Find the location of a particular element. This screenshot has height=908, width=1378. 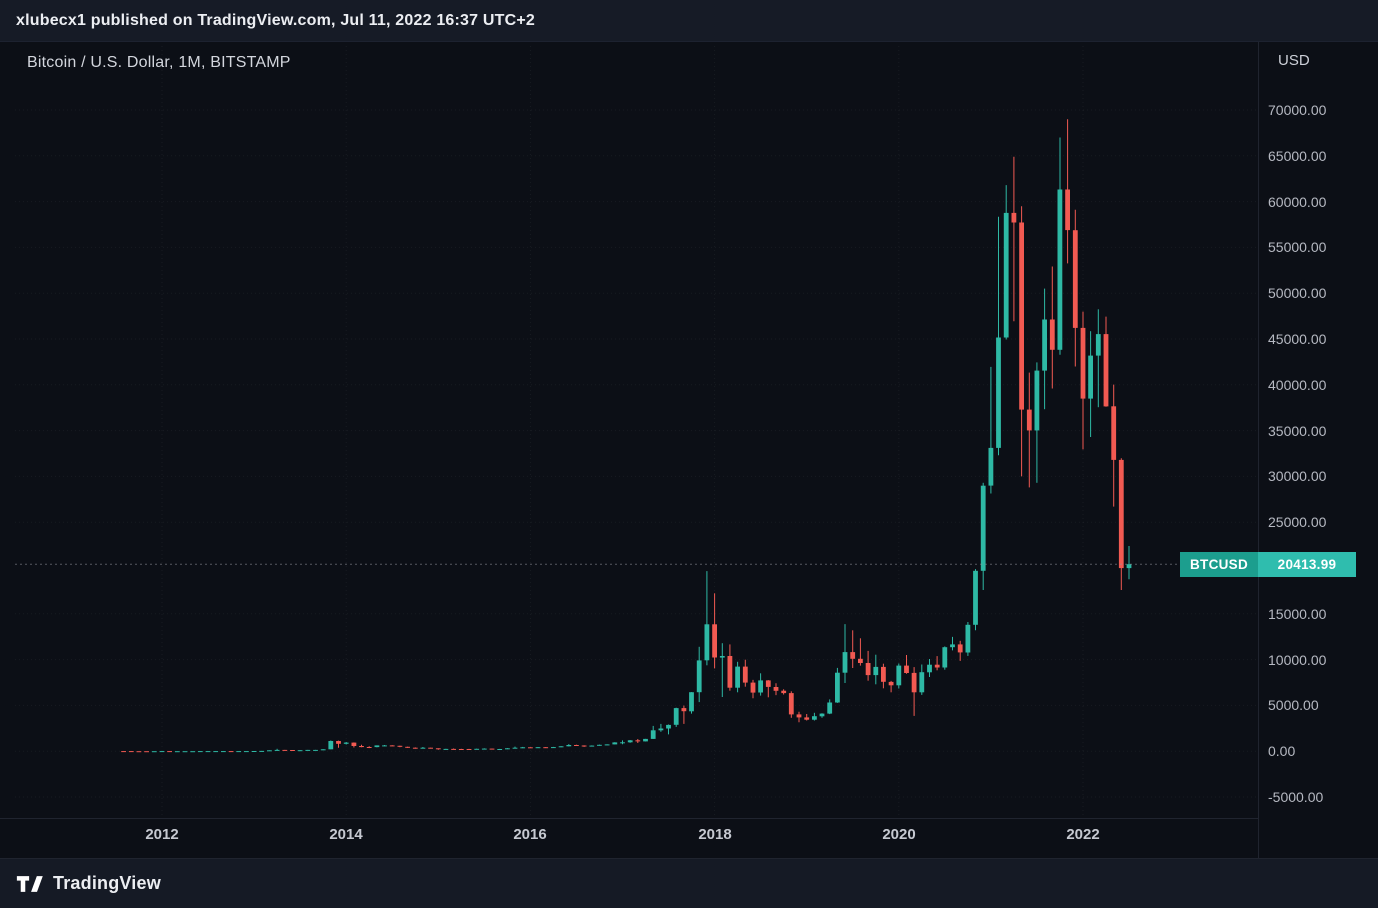

symbol-legend: Bitcoin / U.S. Dollar, 1M, BITSTAMP is located at coordinates (159, 62).